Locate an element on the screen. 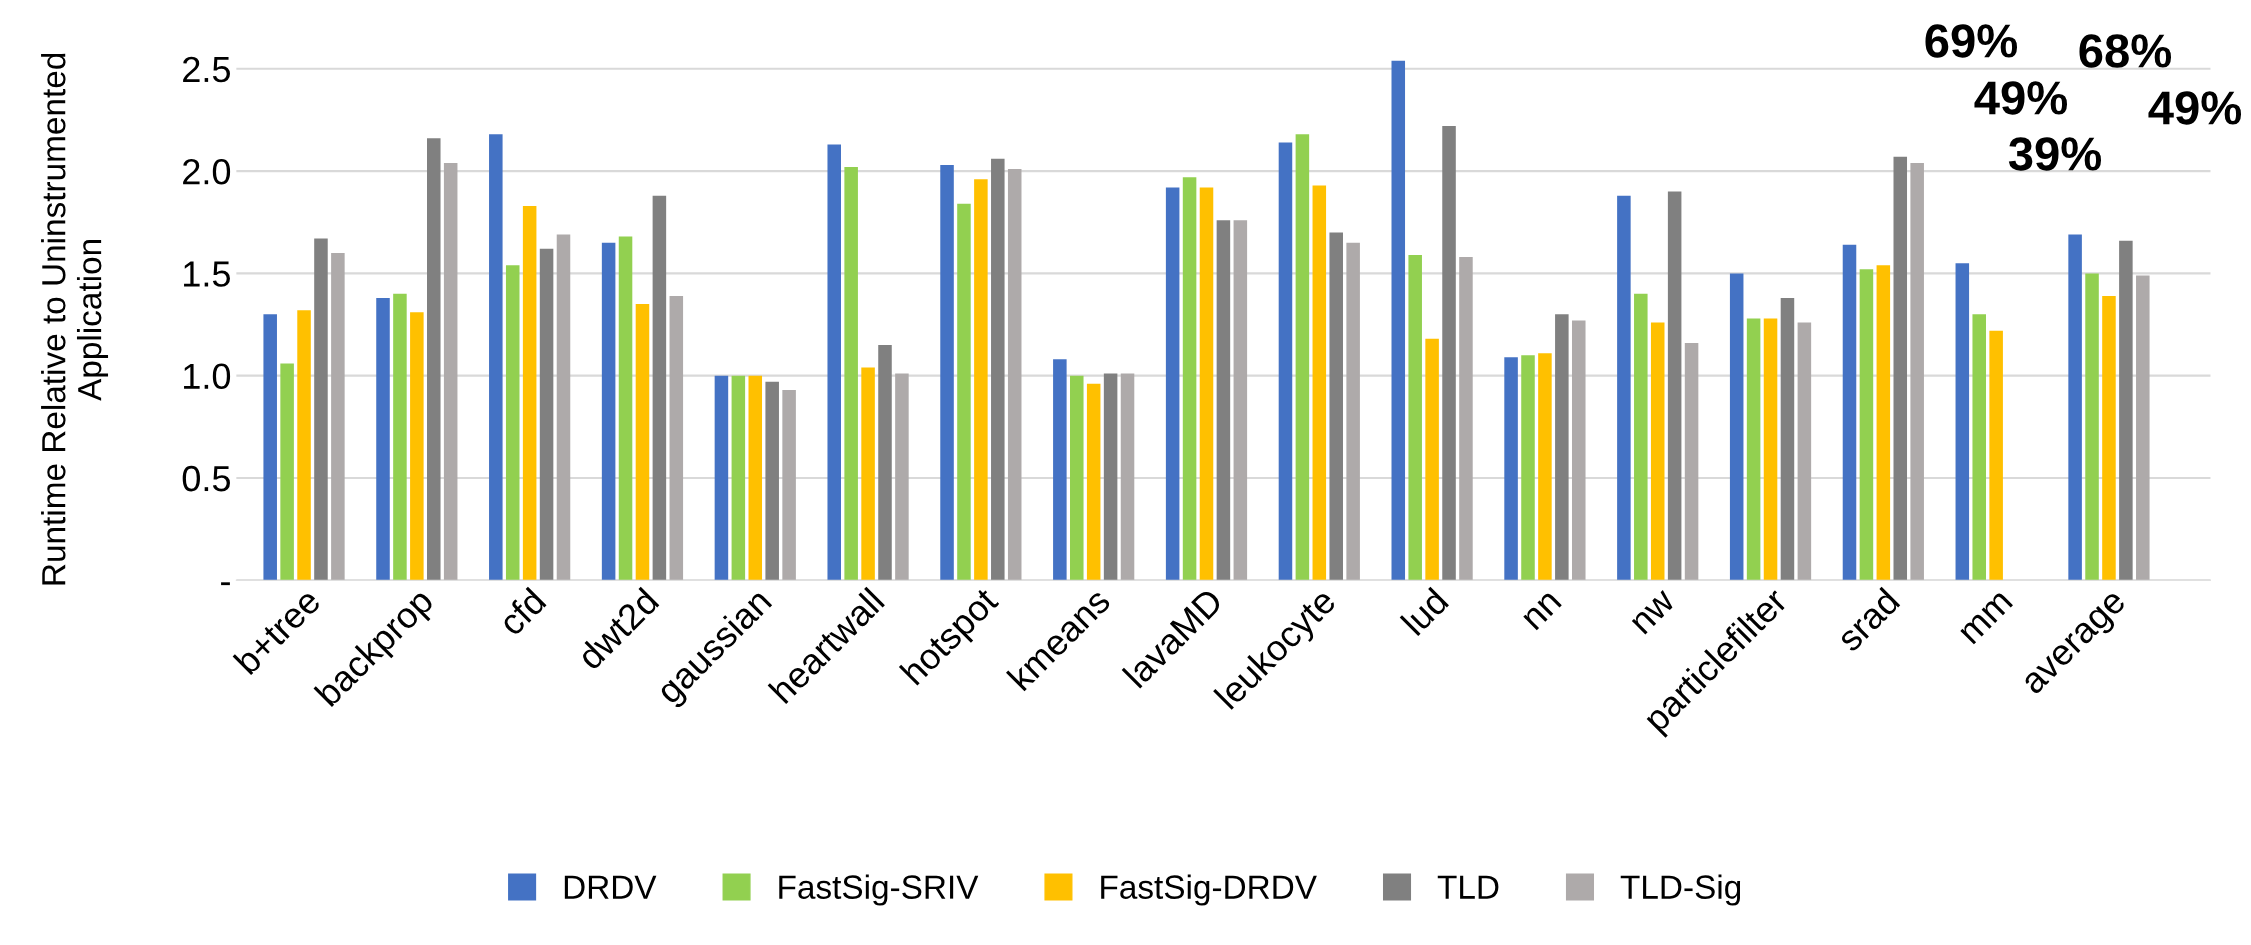 This screenshot has width=2251, height=945. legend-label: FastSig-SRIV is located at coordinates (879, 890).